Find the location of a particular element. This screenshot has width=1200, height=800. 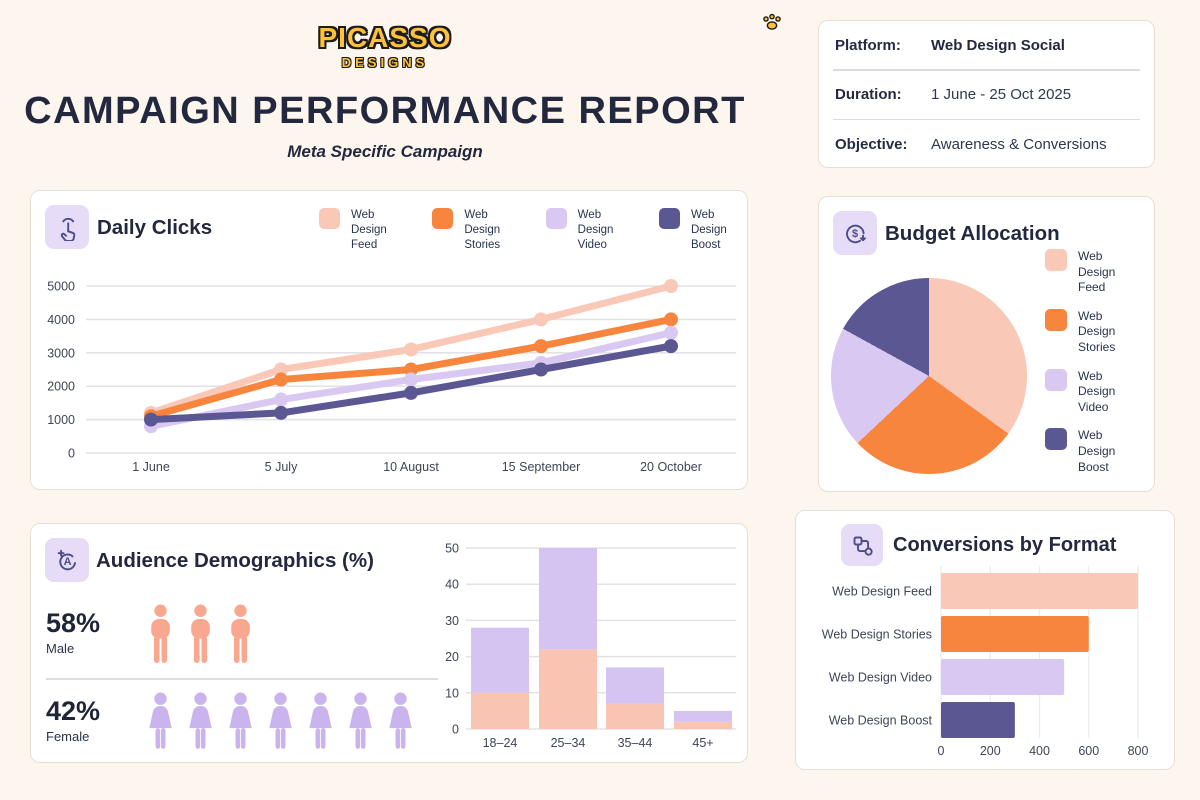

info-label: Platform: is located at coordinates (868, 45).